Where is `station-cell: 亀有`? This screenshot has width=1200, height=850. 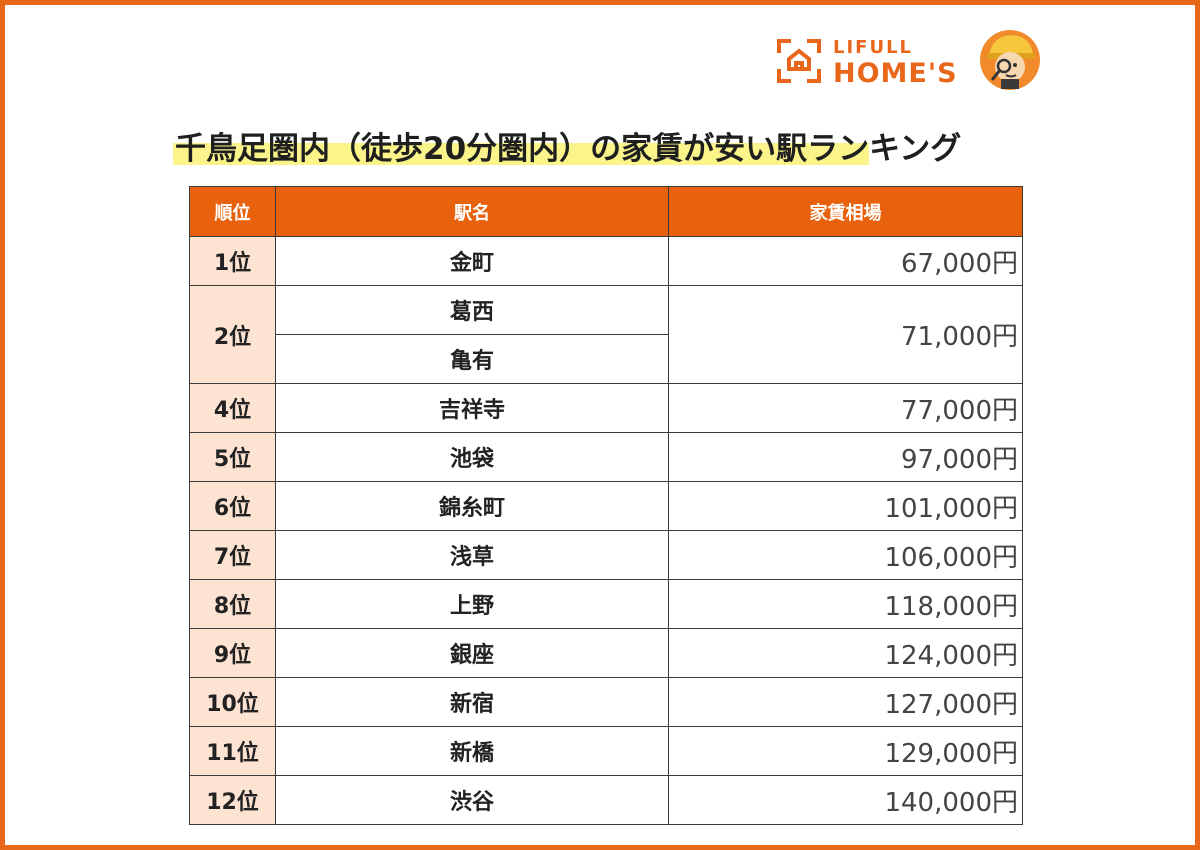 station-cell: 亀有 is located at coordinates (472, 359).